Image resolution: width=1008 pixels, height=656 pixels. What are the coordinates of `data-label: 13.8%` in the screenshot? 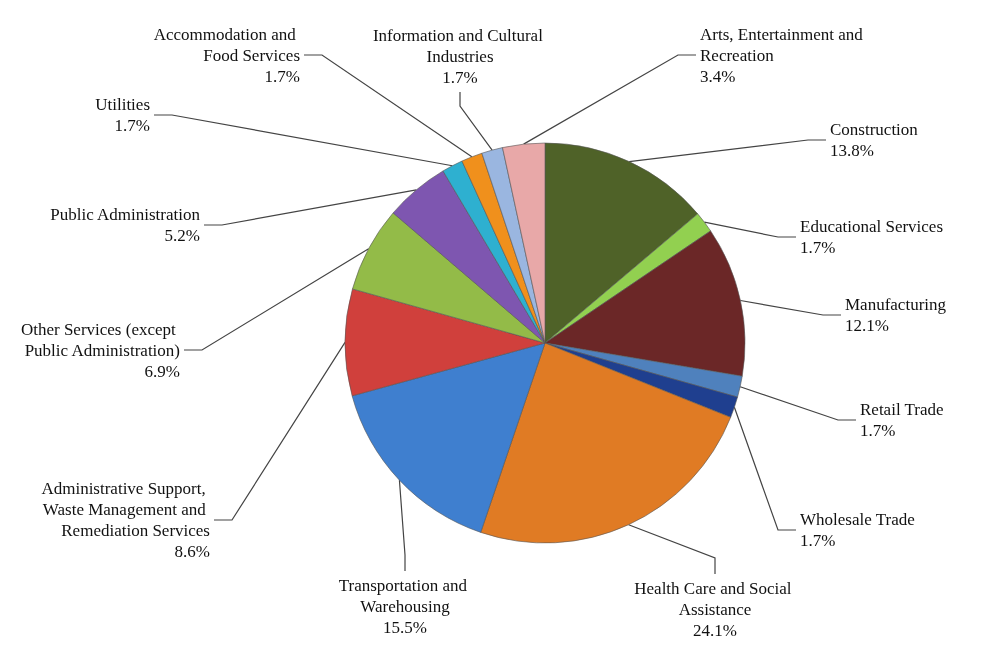 It's located at (852, 150).